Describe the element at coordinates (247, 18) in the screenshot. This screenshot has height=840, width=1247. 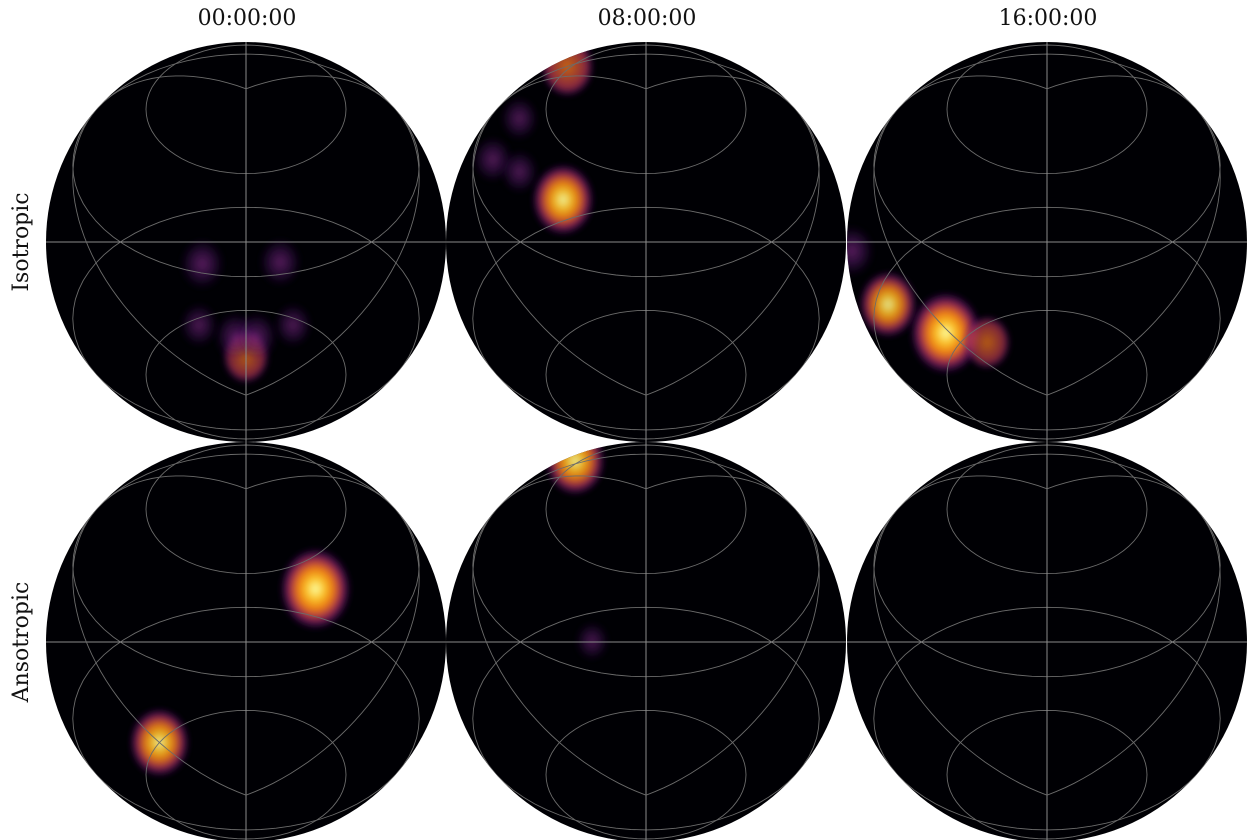
I see `column-title-1: 00:00:00` at that location.